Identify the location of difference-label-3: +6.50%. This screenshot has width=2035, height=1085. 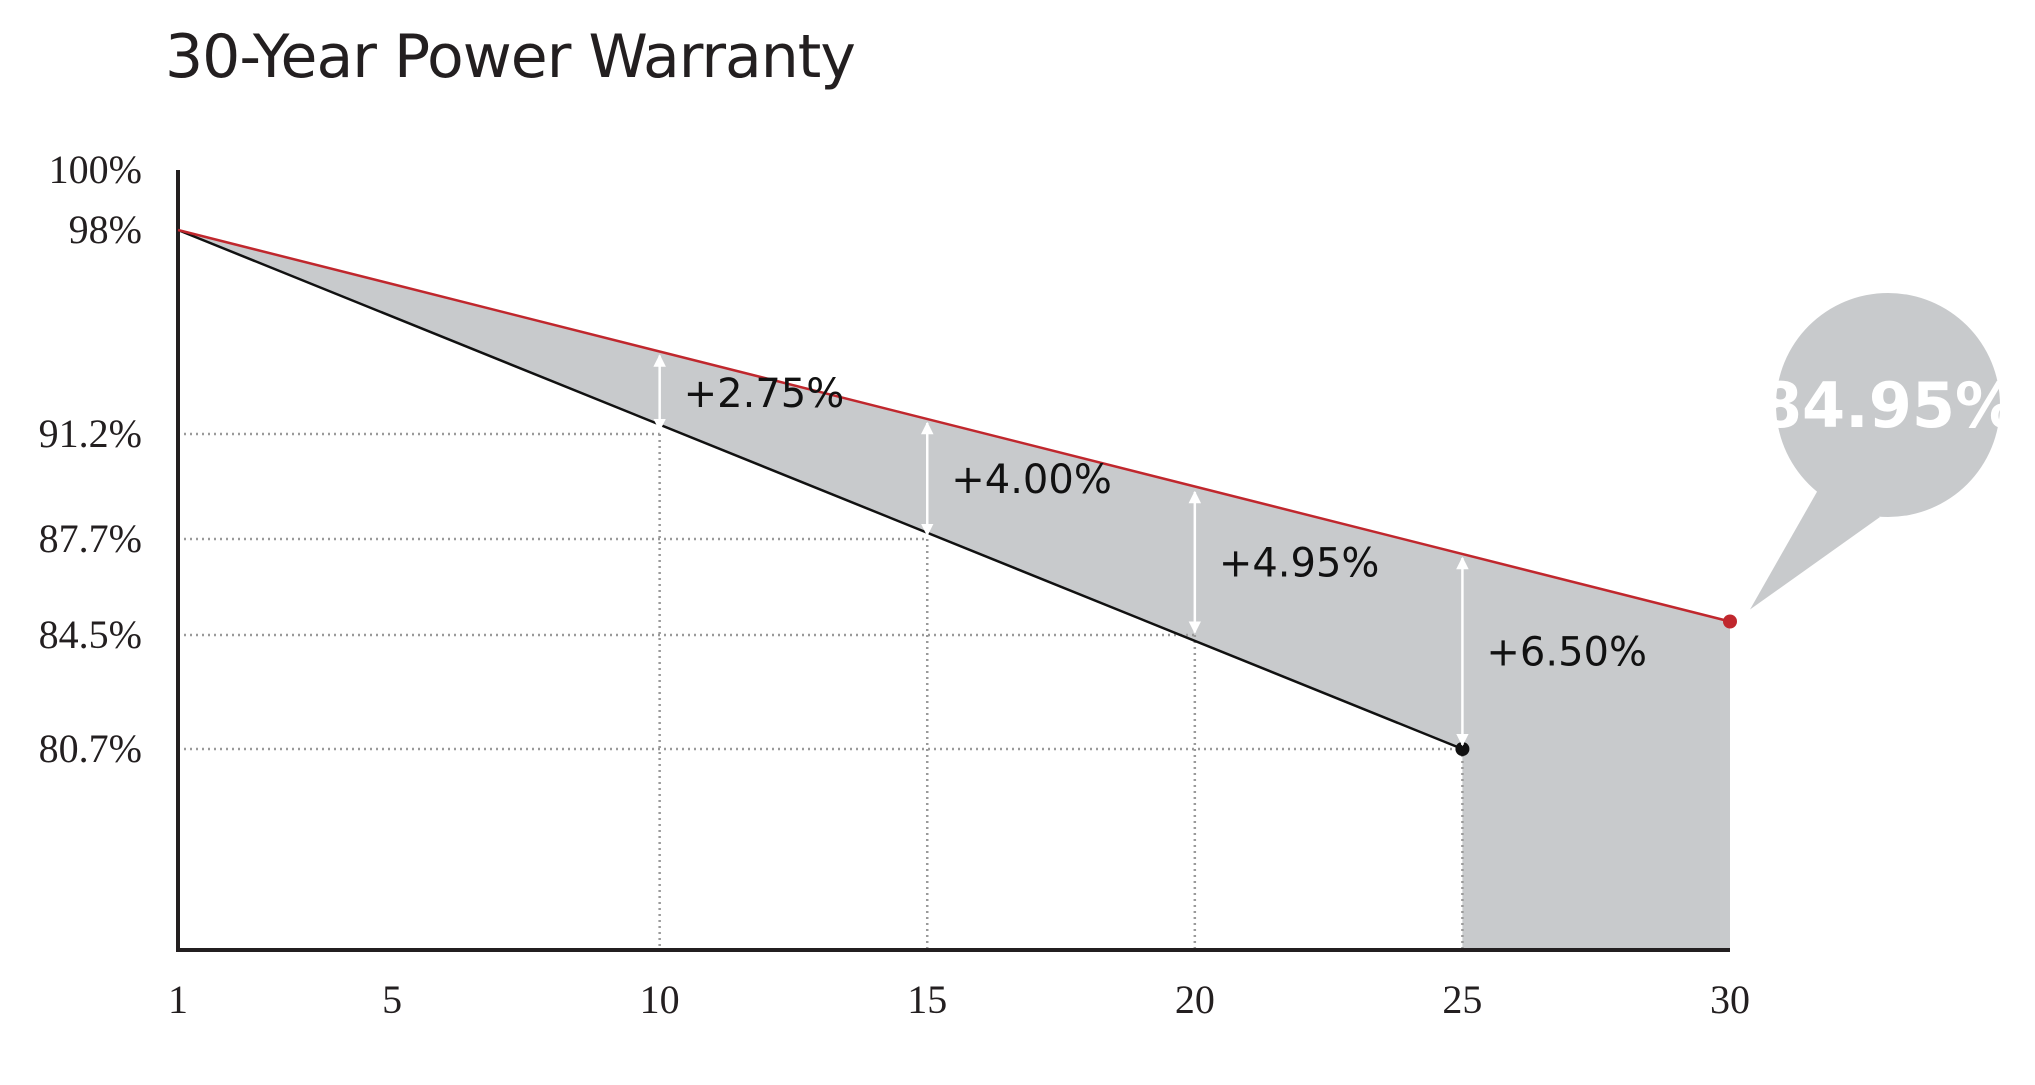
(1566, 653).